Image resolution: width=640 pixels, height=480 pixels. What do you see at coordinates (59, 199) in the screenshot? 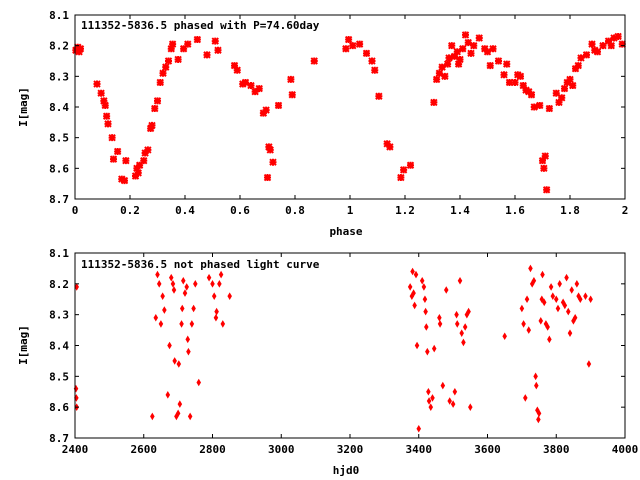
I see `y-tick-label: 8.7` at bounding box center [59, 199].